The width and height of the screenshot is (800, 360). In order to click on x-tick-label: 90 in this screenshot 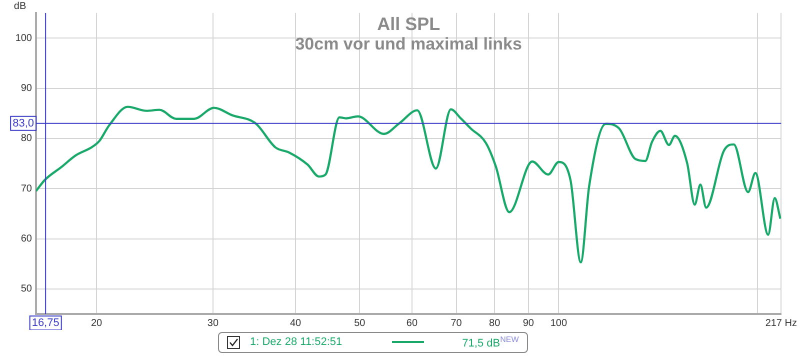, I will do `click(528, 323)`.